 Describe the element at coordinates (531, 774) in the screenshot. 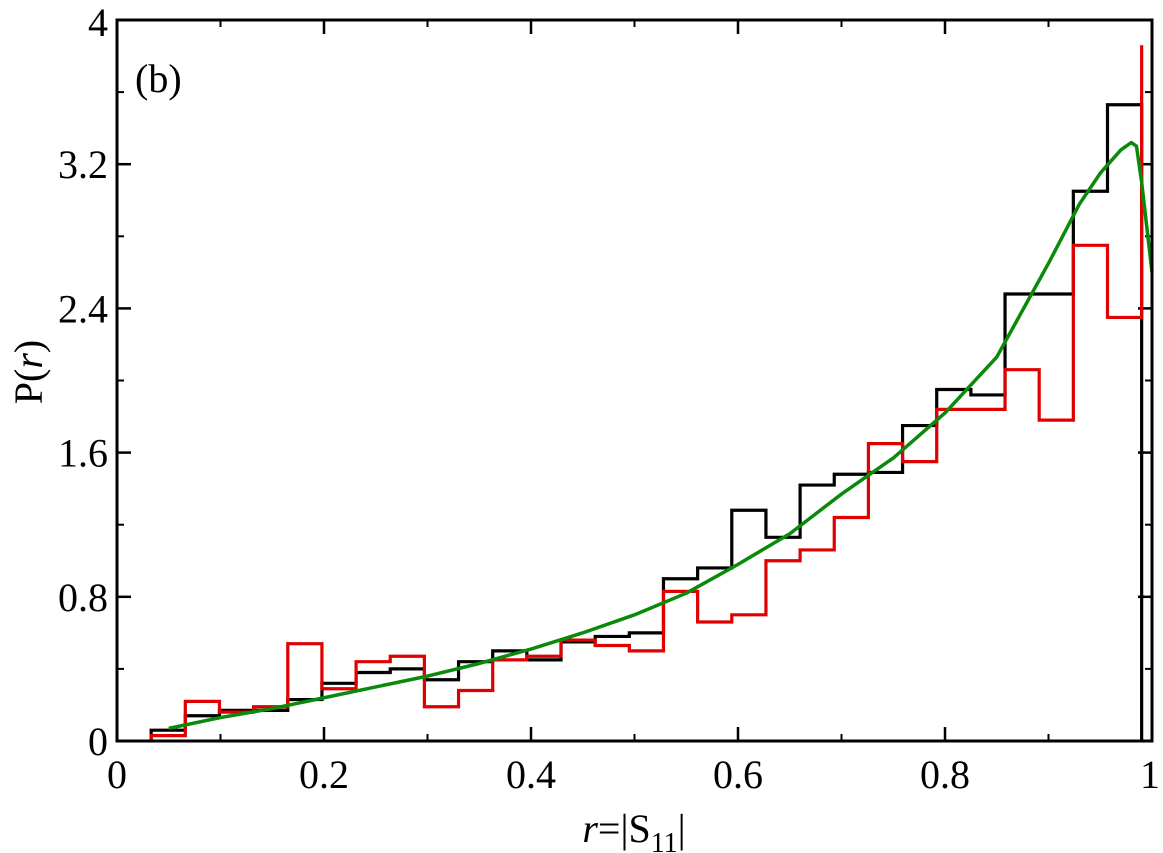

I see `x-tick-label: 0.4` at that location.